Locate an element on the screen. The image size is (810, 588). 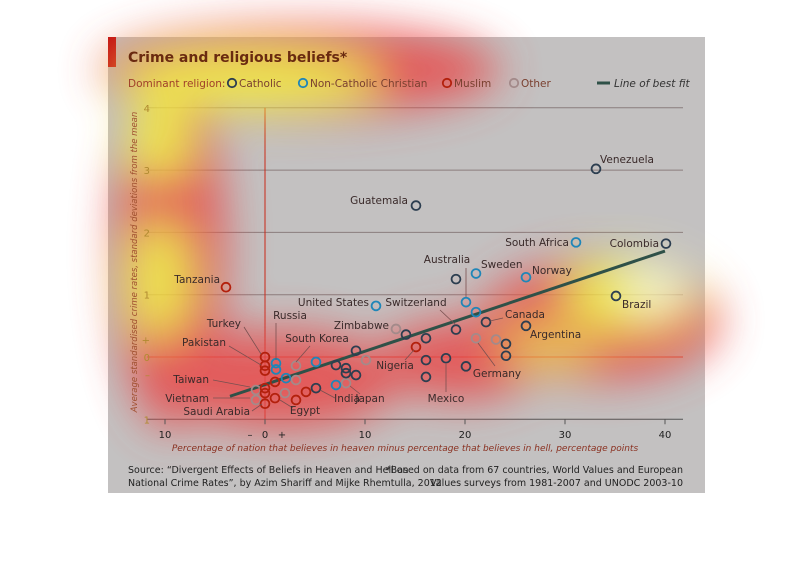
best-fit-line-layer is located at coordinates (447, 323).